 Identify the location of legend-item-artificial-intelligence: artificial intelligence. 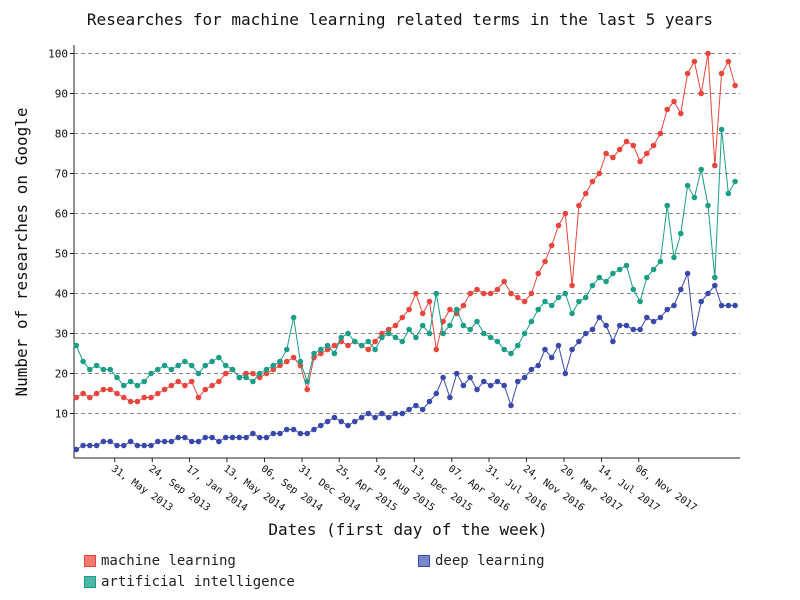
(189, 582).